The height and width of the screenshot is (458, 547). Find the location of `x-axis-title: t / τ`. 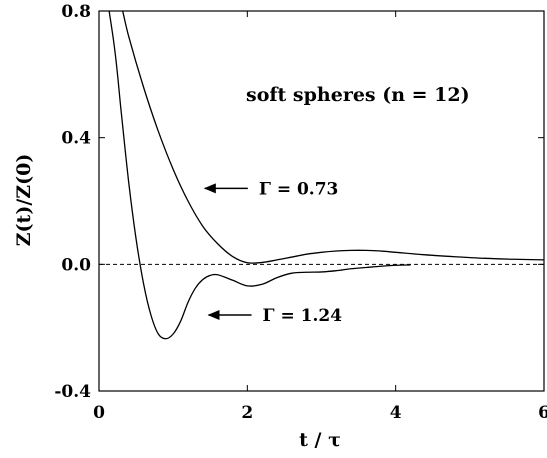

x-axis-title: t / τ is located at coordinates (320, 440).